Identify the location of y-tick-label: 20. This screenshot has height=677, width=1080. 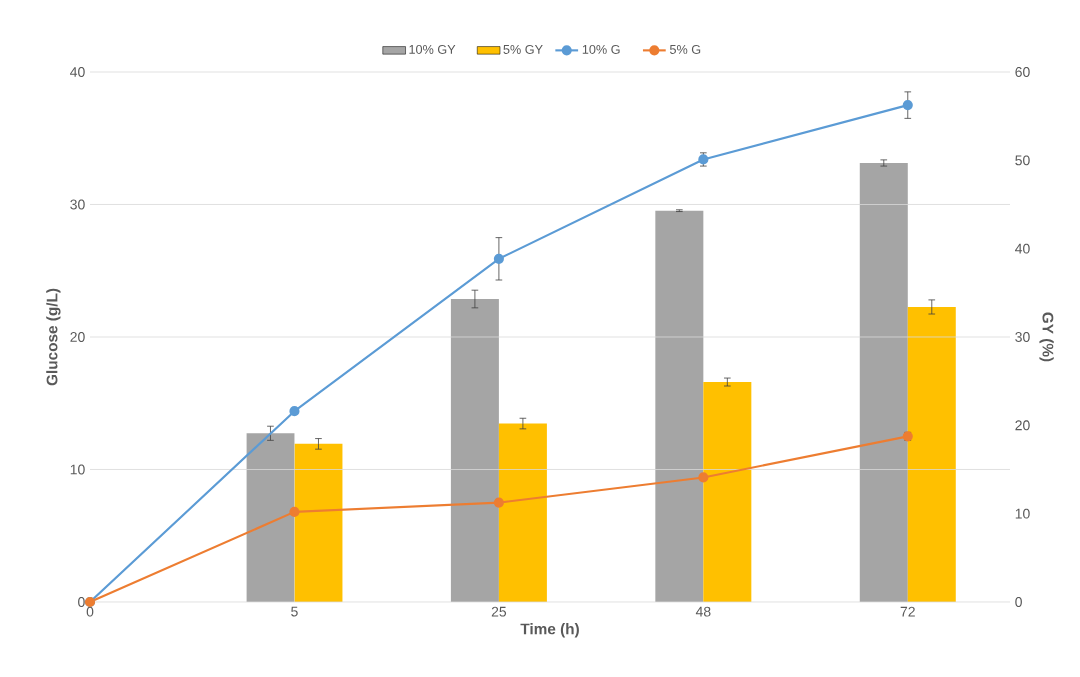
(77, 337).